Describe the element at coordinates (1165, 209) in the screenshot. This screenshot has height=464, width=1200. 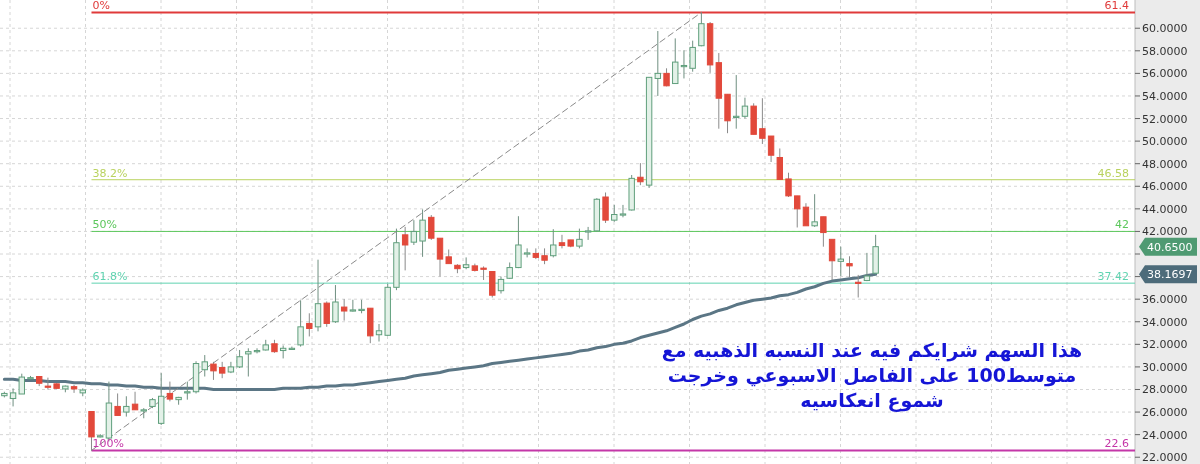
I see `y-tick-label: 44.0000` at that location.